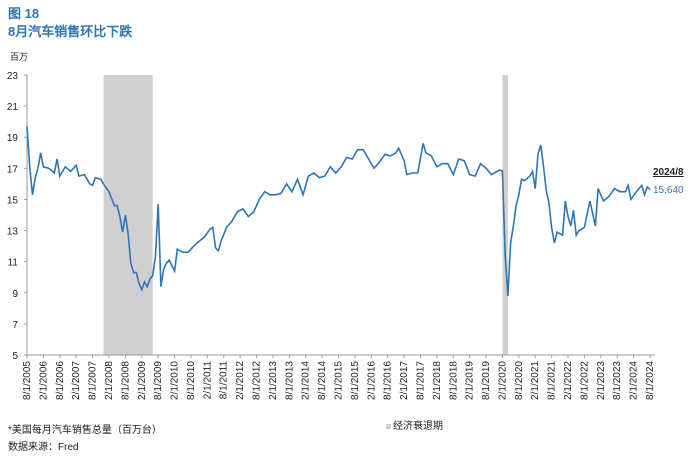  What do you see at coordinates (306, 380) in the screenshot?
I see `x-tick-label: 2/1/2014` at bounding box center [306, 380].